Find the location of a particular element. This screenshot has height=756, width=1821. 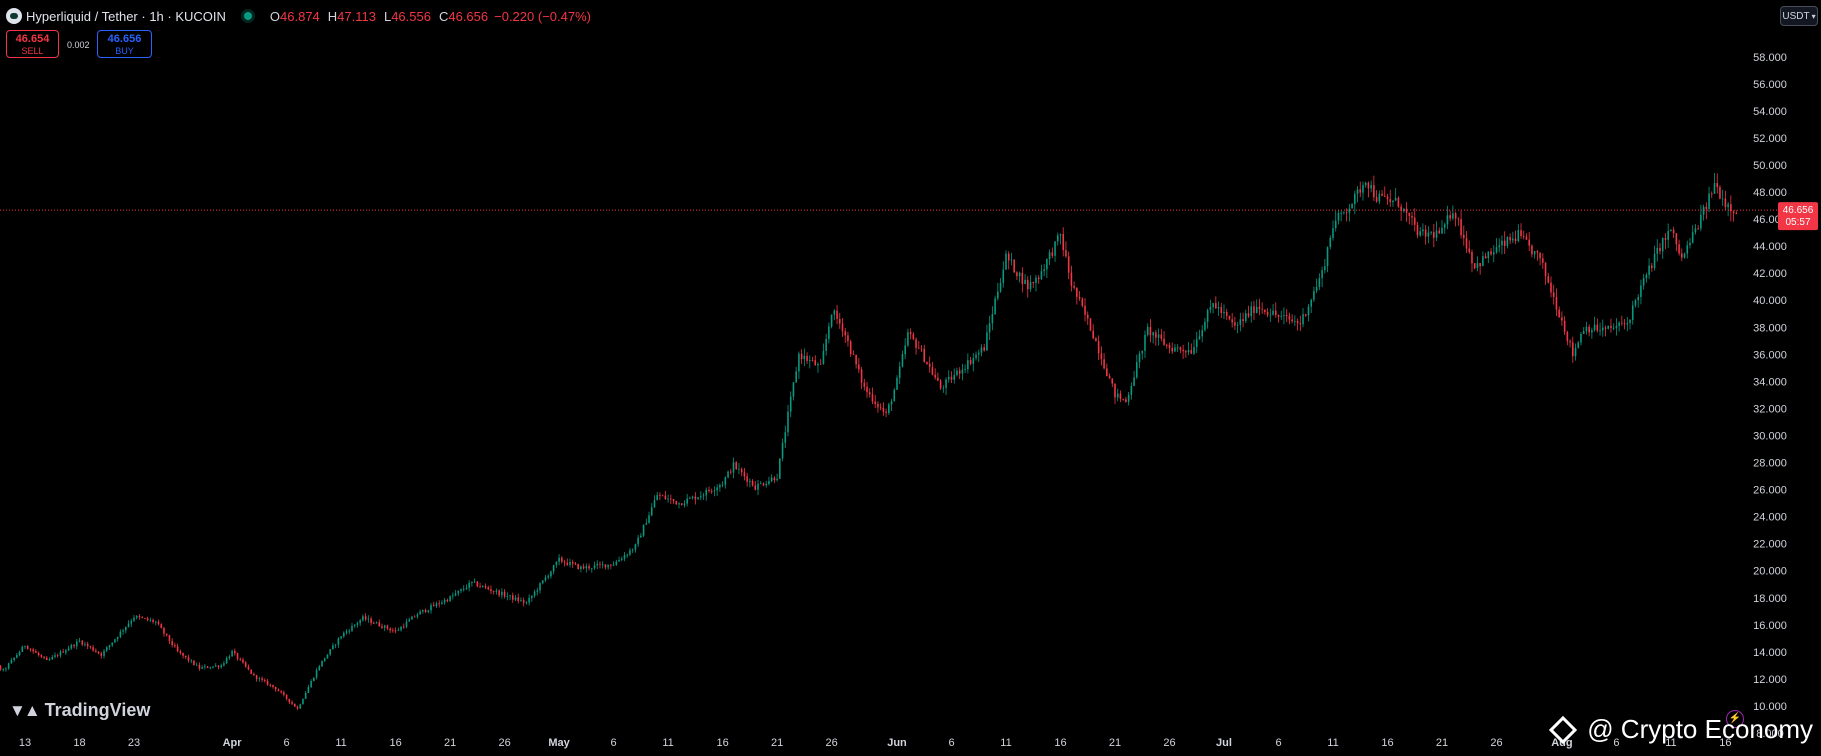

tradingview-wordmark: TradingView is located at coordinates (97, 710).